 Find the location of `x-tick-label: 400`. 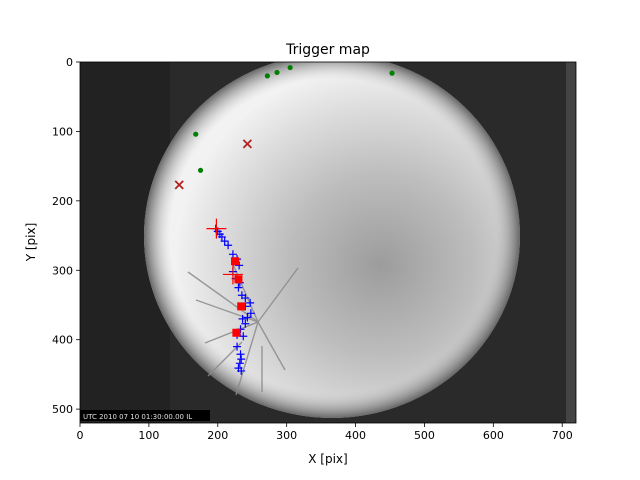

x-tick-label: 400 is located at coordinates (355, 435).